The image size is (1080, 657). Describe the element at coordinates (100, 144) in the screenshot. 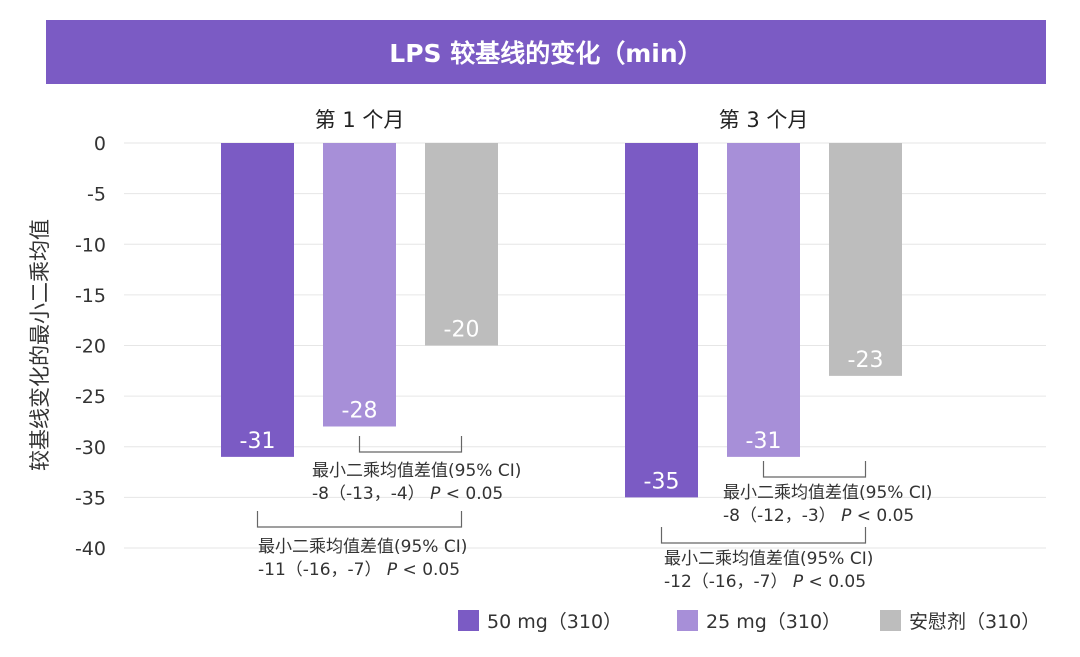

I see `y-tick-label: 0` at that location.